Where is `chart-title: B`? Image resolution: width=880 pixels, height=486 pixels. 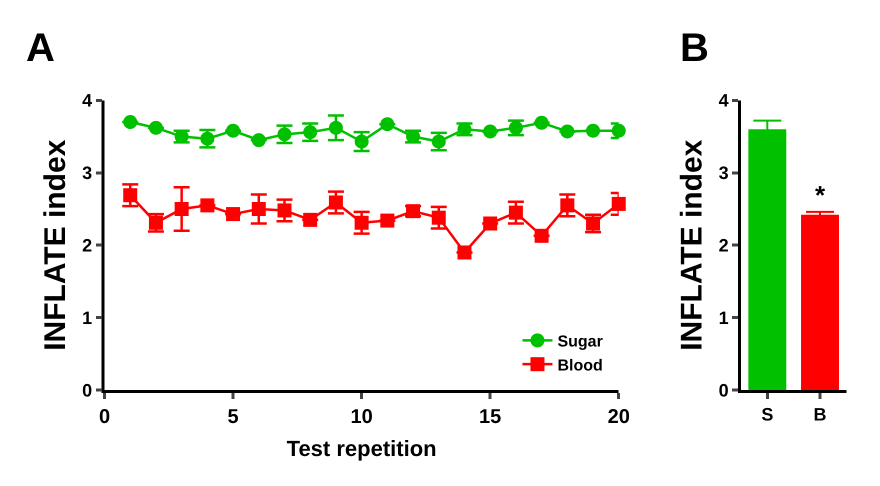 chart-title: B is located at coordinates (694, 48).